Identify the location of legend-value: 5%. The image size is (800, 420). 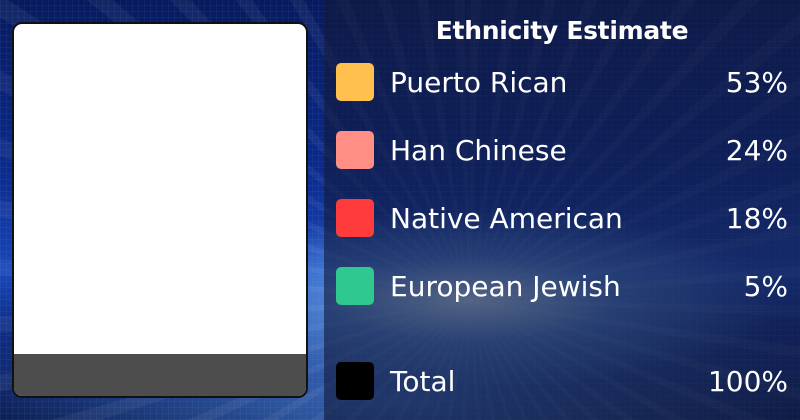
(765, 286).